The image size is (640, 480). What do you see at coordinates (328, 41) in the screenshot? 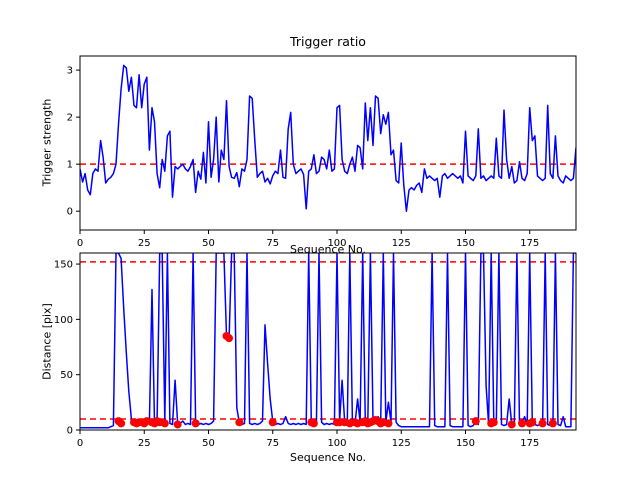
I see `top-plot-title: Trigger ratio` at bounding box center [328, 41].